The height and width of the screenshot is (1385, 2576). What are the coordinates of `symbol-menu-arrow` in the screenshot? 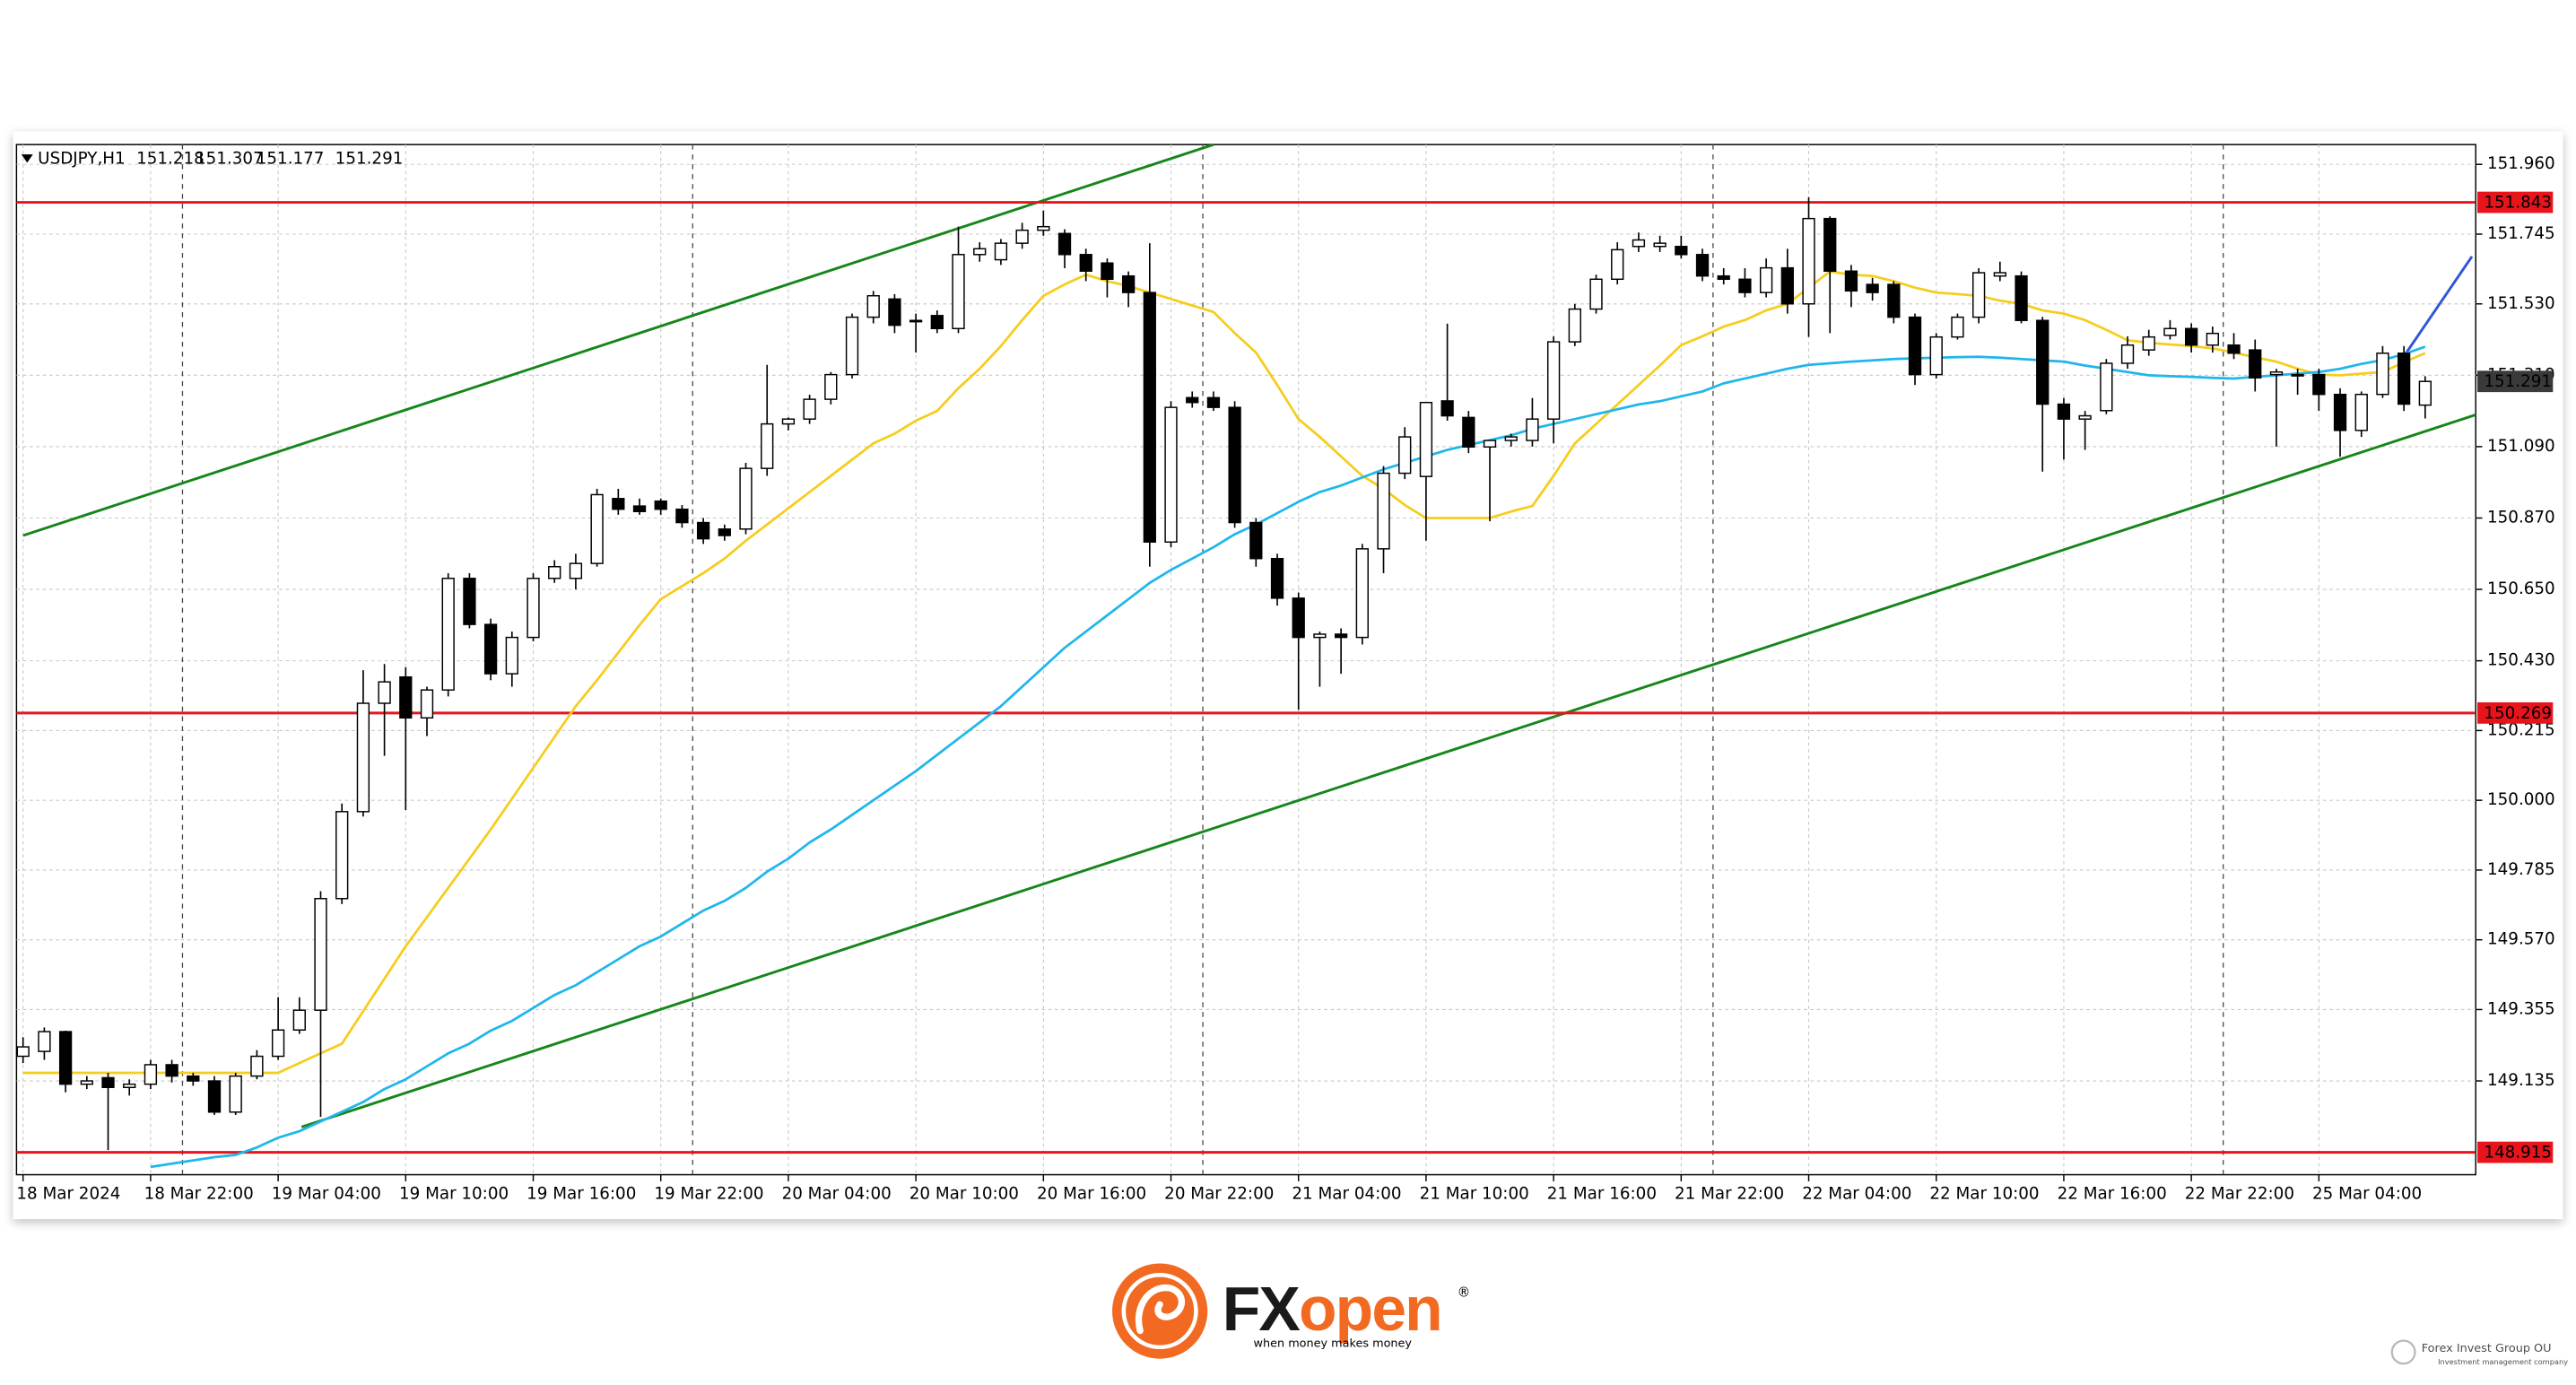 It's located at (27, 158).